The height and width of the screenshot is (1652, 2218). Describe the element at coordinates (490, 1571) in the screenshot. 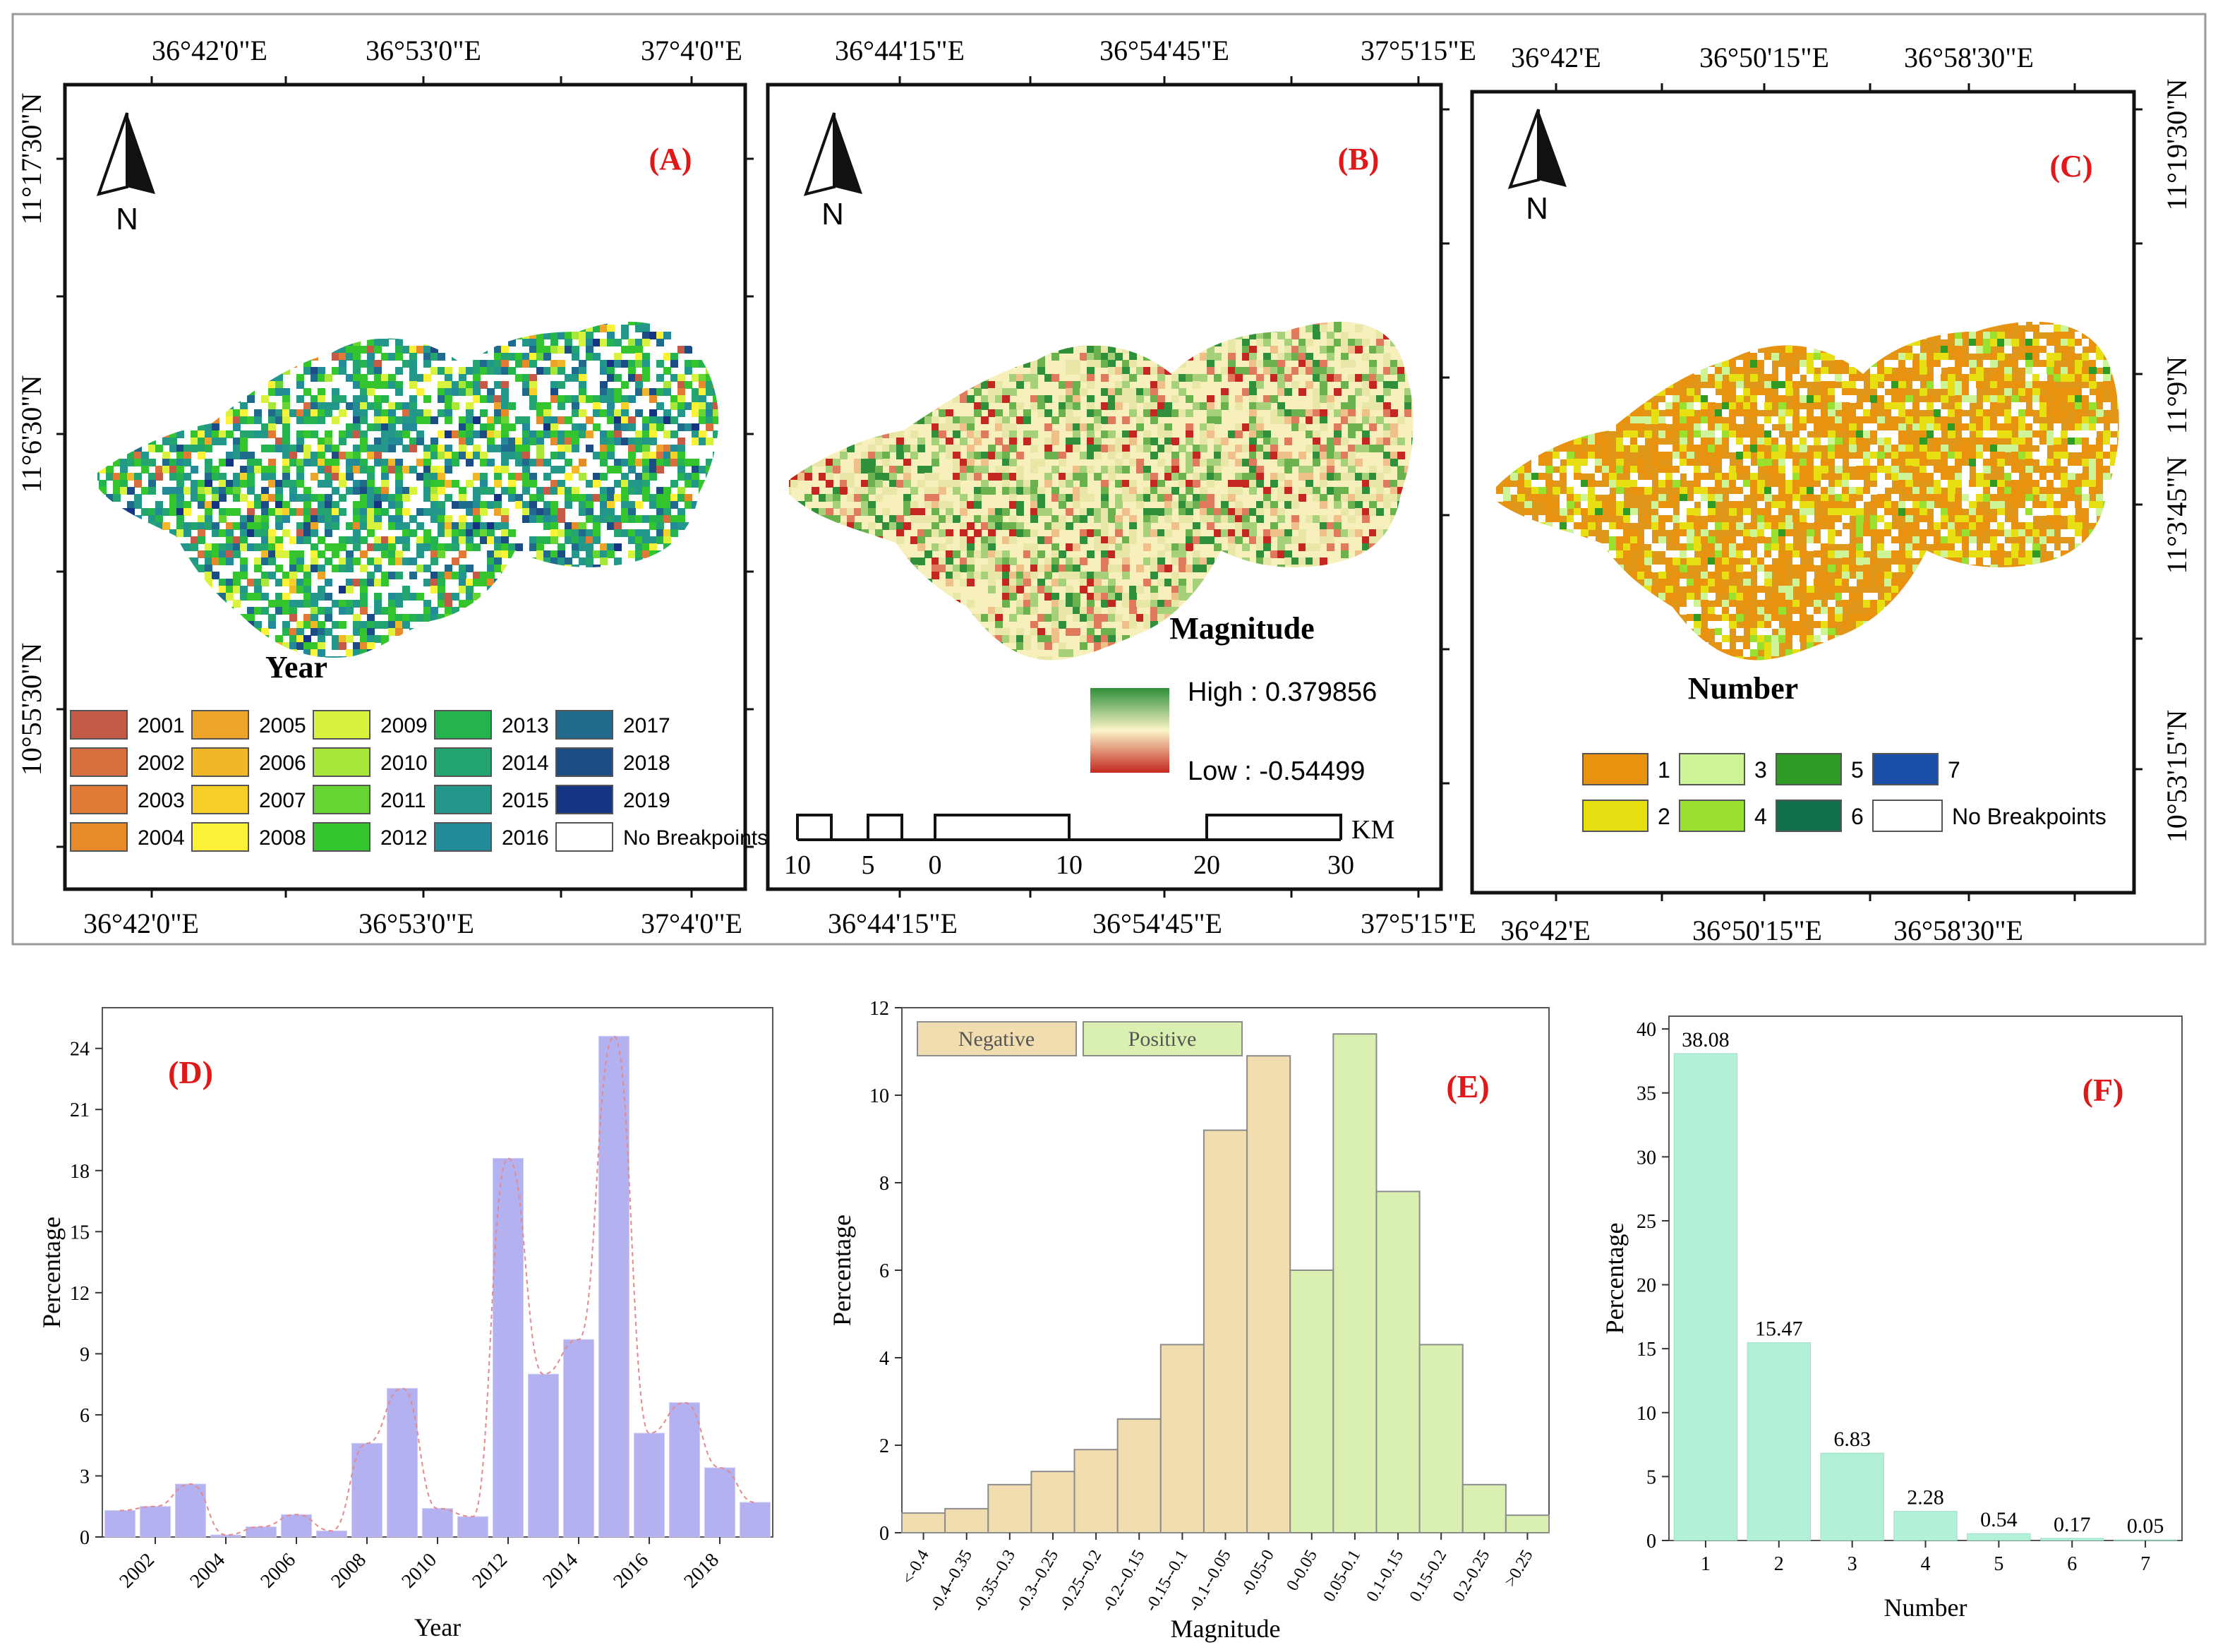

I see `x-tick-label: 2012` at that location.